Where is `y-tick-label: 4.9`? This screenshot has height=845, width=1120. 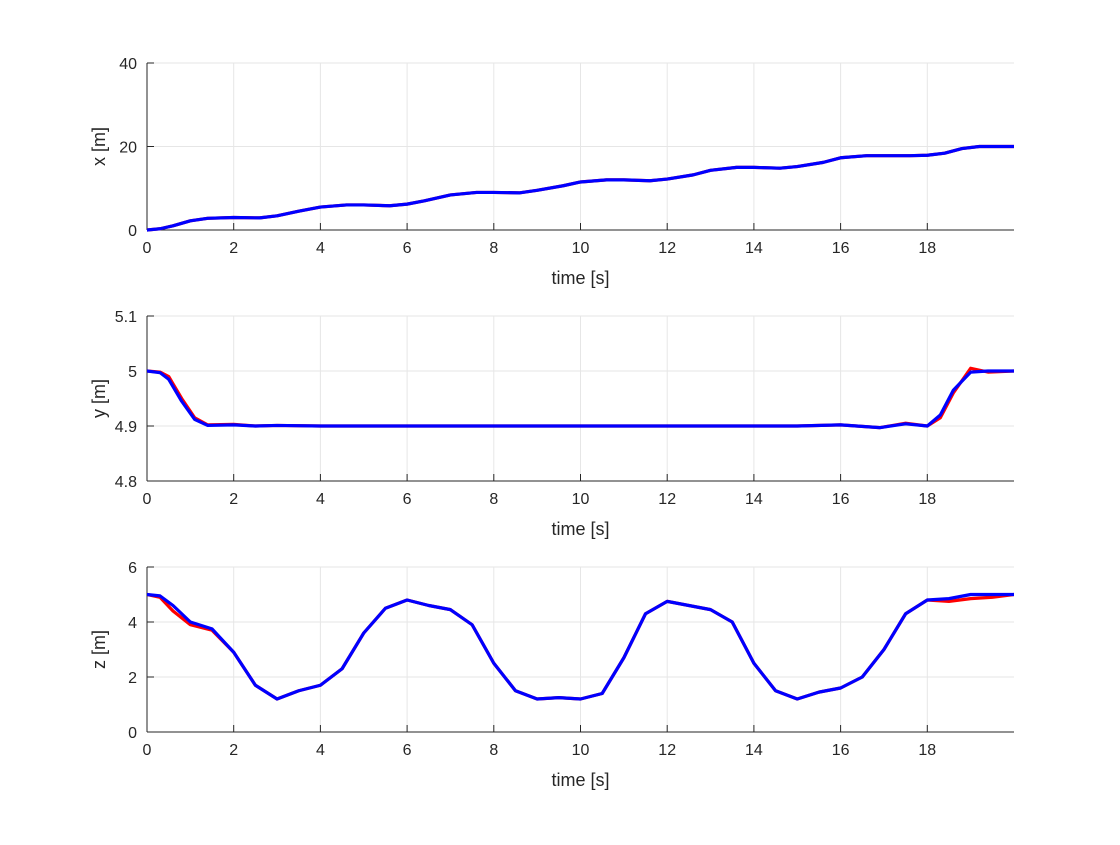
y-tick-label: 4.9 is located at coordinates (126, 427).